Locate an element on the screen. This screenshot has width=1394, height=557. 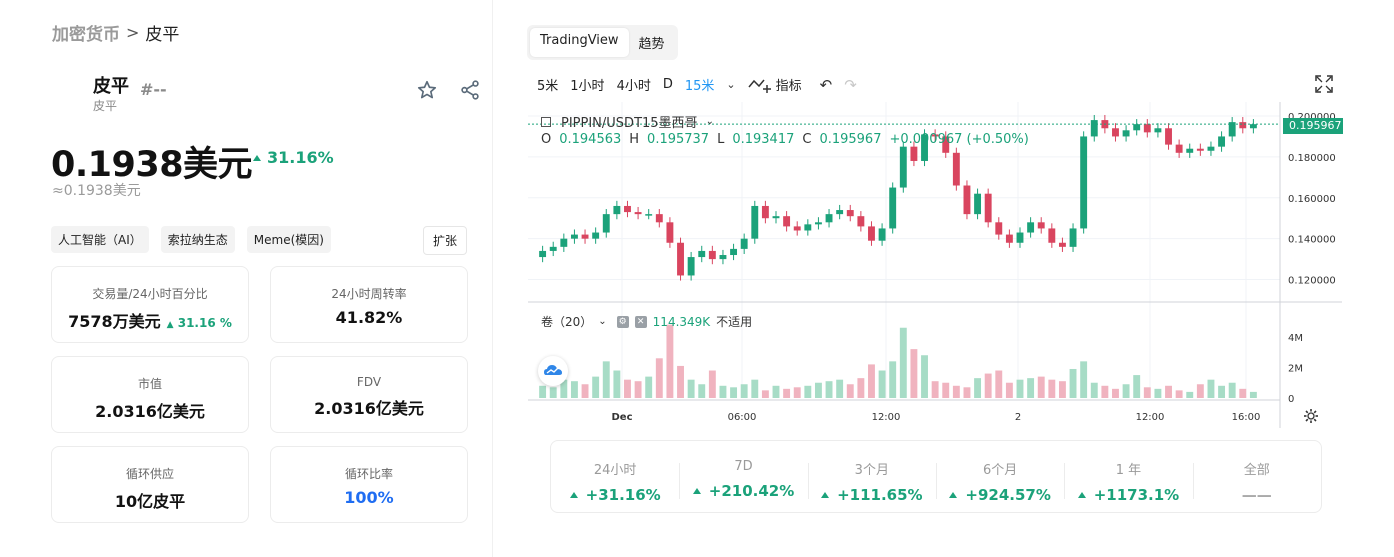
fullscreen-icon is located at coordinates (1324, 84).